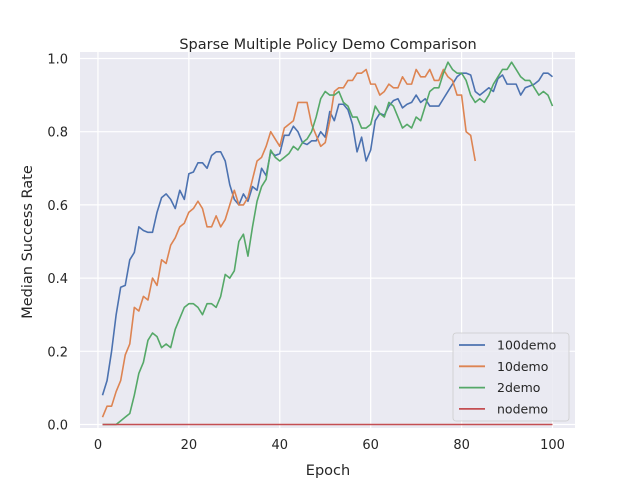 The image size is (640, 484). What do you see at coordinates (518, 387) in the screenshot?
I see `legend-label-2demo: 2demo` at bounding box center [518, 387].